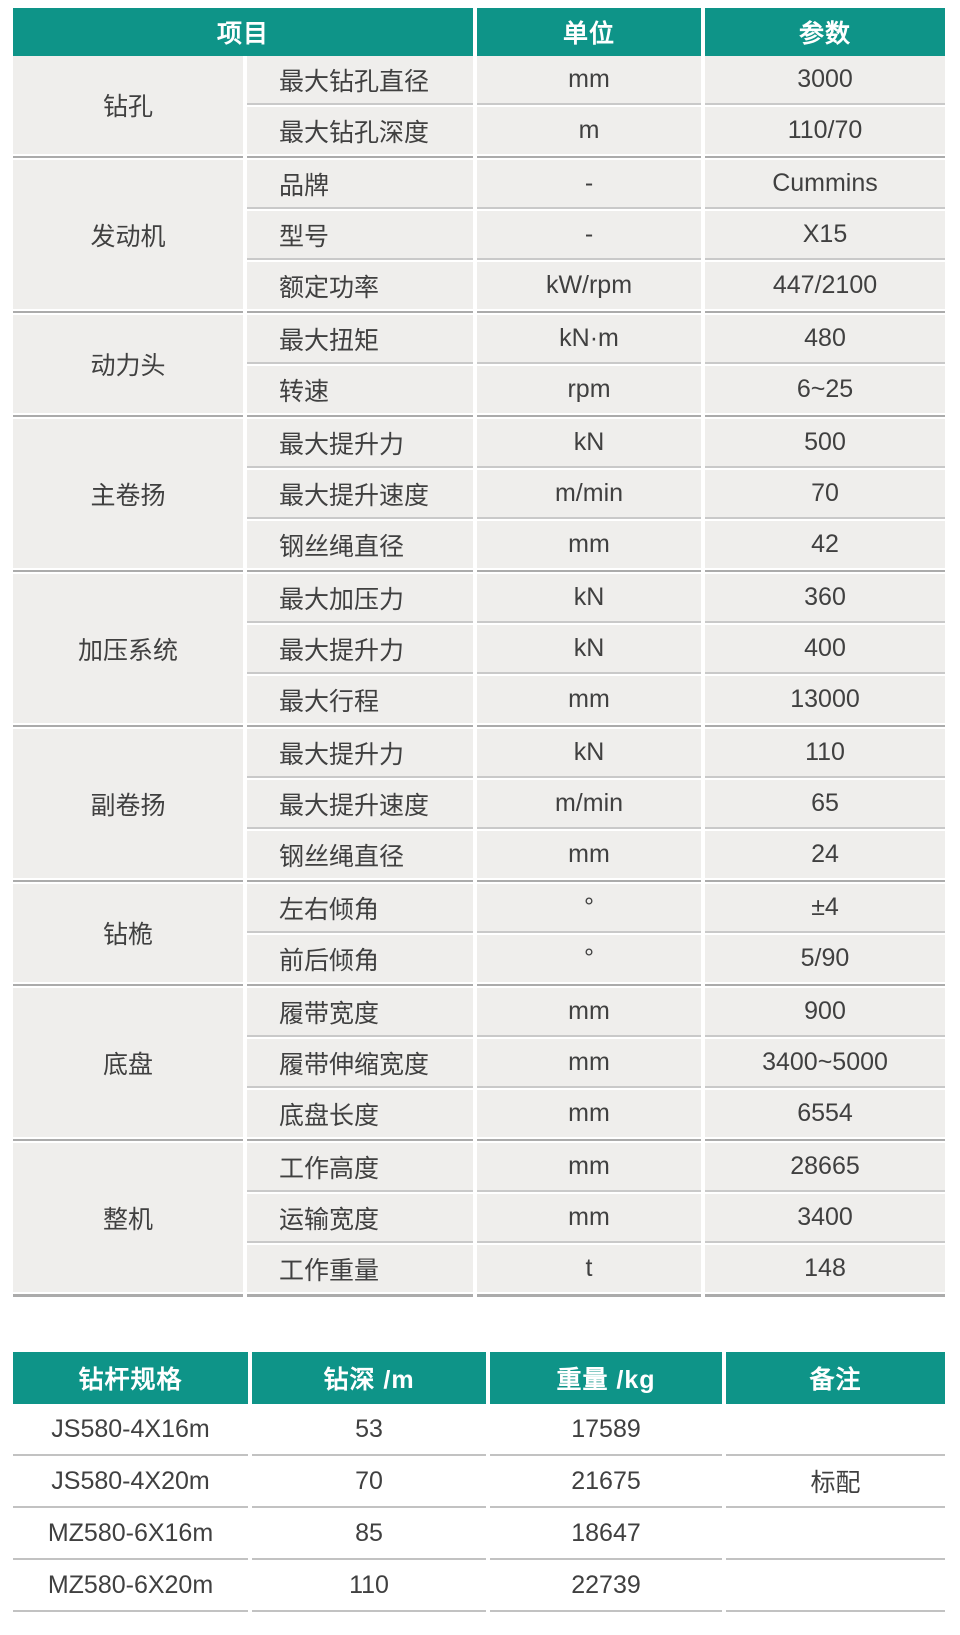 This screenshot has height=1635, width=960. What do you see at coordinates (825, 597) in the screenshot?
I see `value-cell: 360` at bounding box center [825, 597].